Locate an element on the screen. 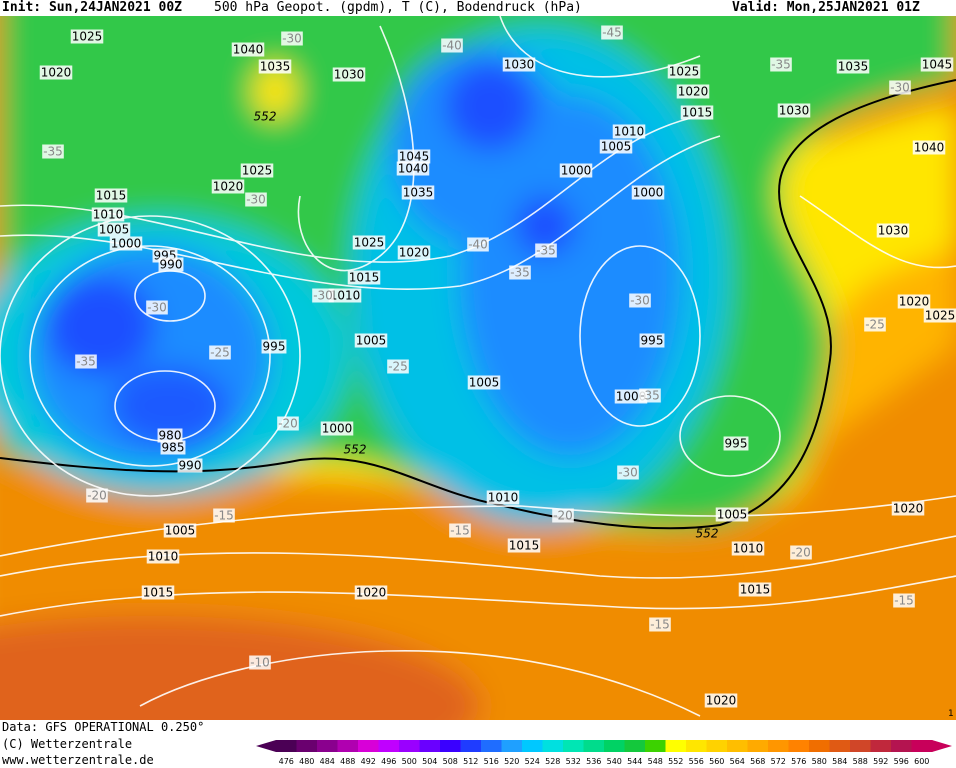  colorbar-label: 532 is located at coordinates (573, 761).